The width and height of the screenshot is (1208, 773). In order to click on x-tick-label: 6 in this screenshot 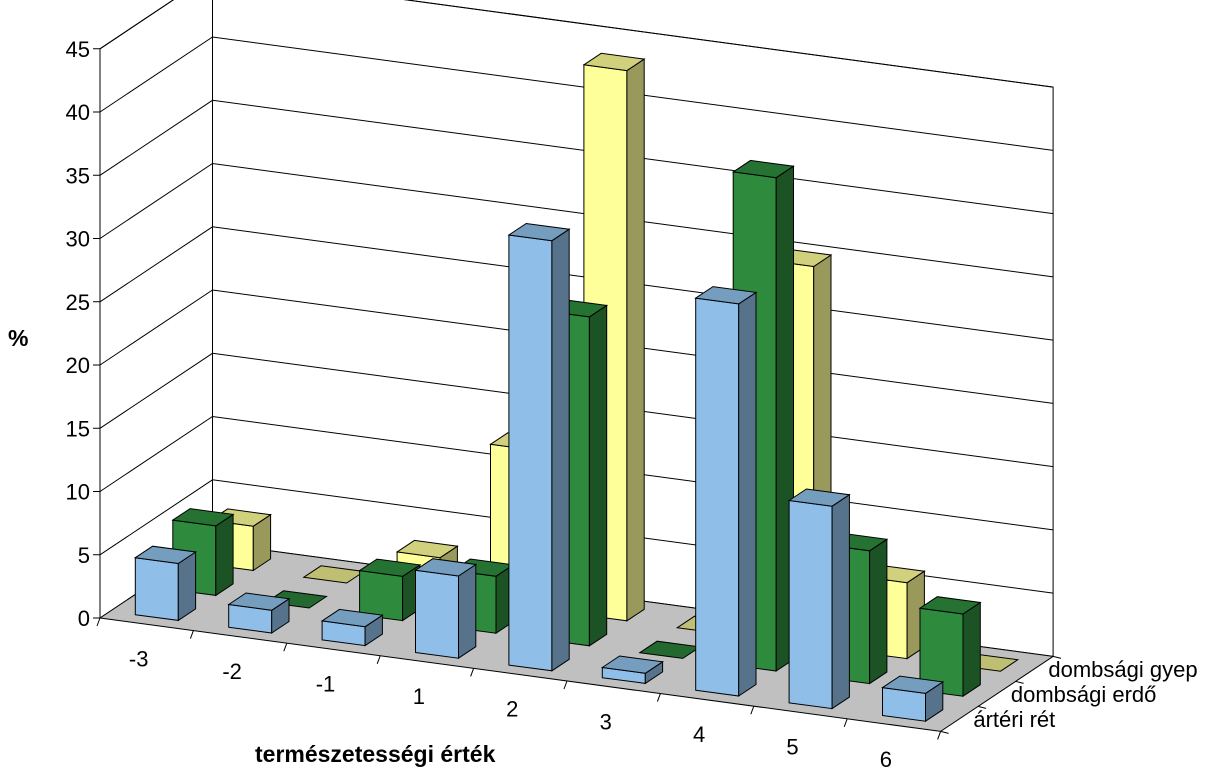, I will do `click(886, 759)`.